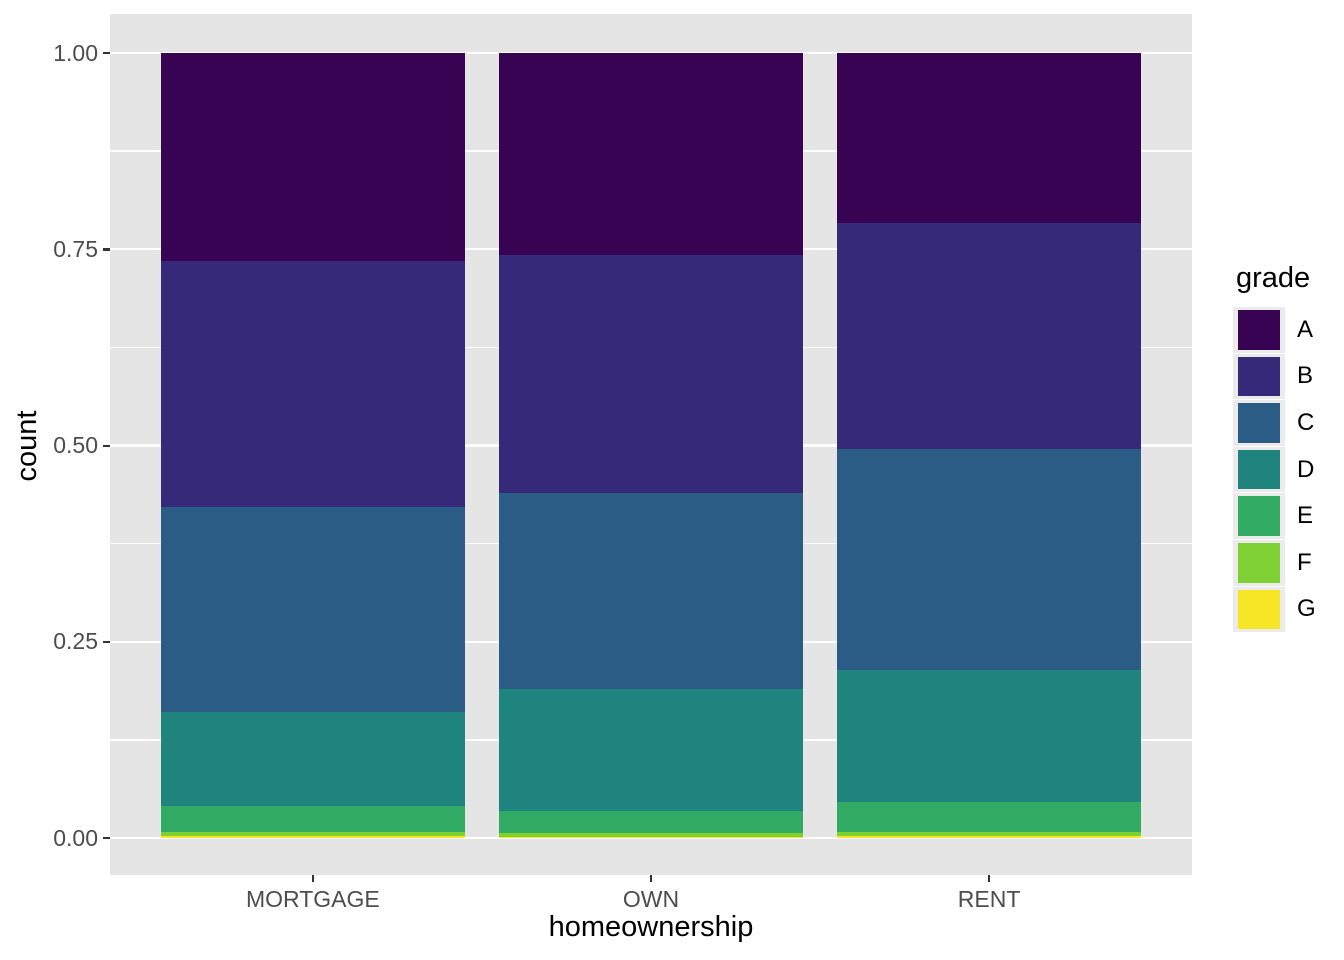 This screenshot has width=1344, height=960. Describe the element at coordinates (75, 641) in the screenshot. I see `y-tick-label: 0.25` at that location.